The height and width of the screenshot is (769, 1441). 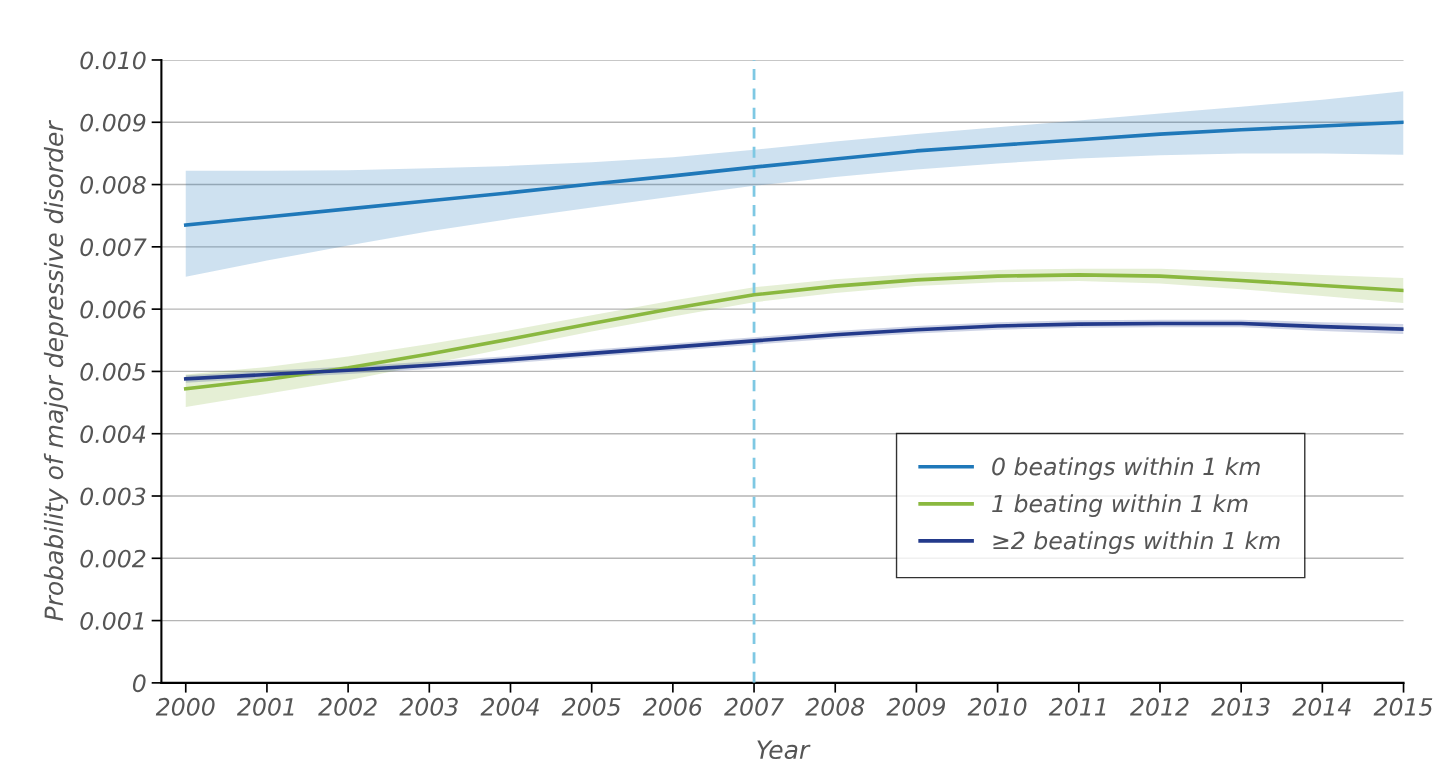 I want to click on y-tick-label: 0.007, so click(x=113, y=247).